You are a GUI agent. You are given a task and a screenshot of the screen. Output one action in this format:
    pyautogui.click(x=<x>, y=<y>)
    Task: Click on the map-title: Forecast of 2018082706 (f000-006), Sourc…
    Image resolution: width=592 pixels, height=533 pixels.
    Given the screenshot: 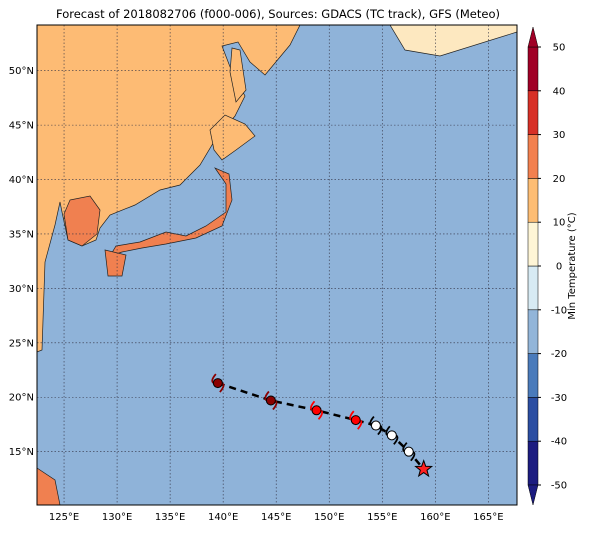 What is the action you would take?
    pyautogui.click(x=278, y=14)
    